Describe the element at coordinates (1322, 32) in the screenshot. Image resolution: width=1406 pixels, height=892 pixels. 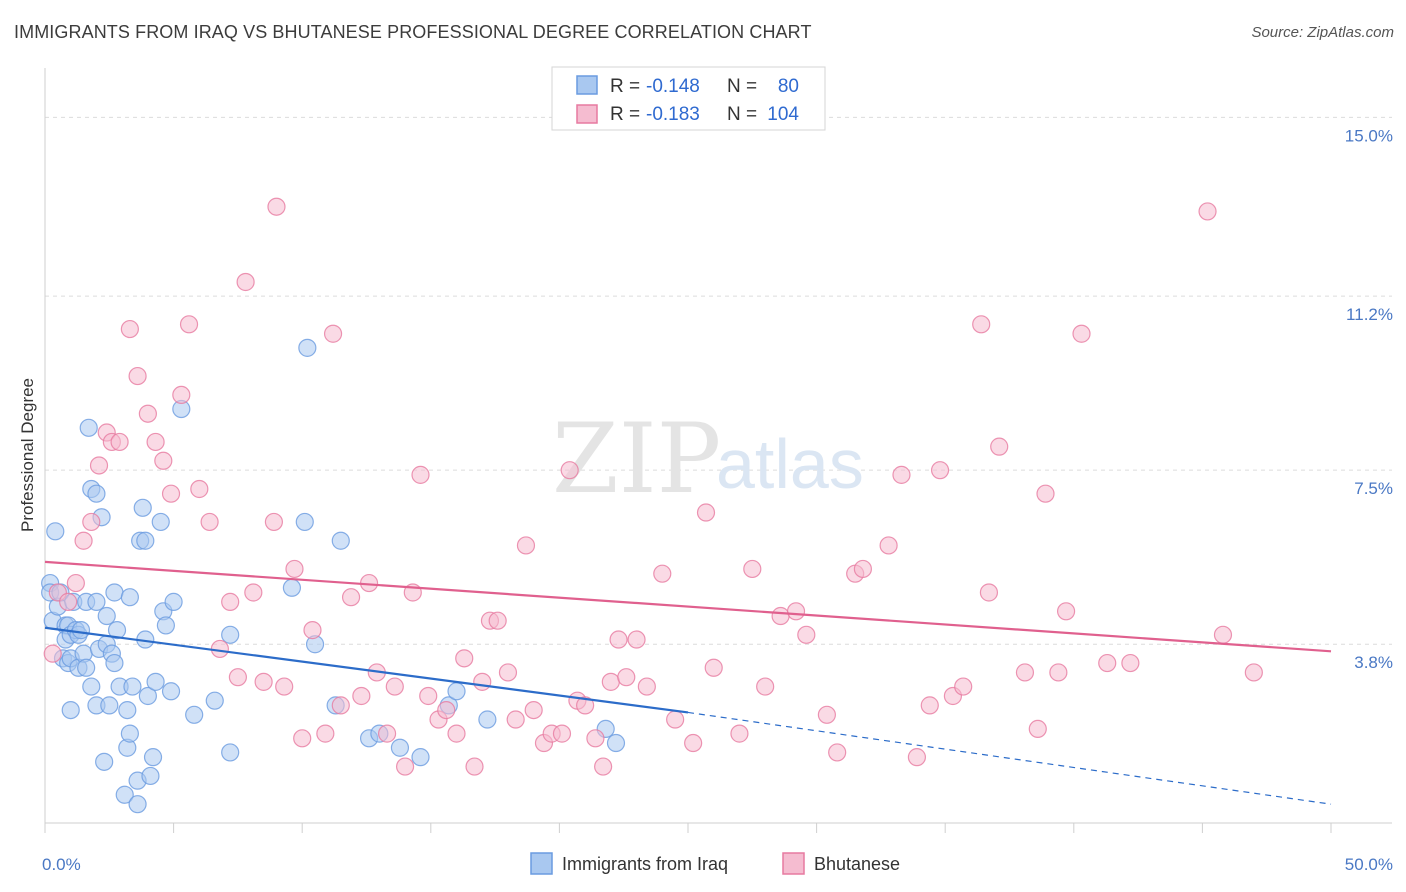
I see `source-label: Source: ZipAtlas.com` at that location.